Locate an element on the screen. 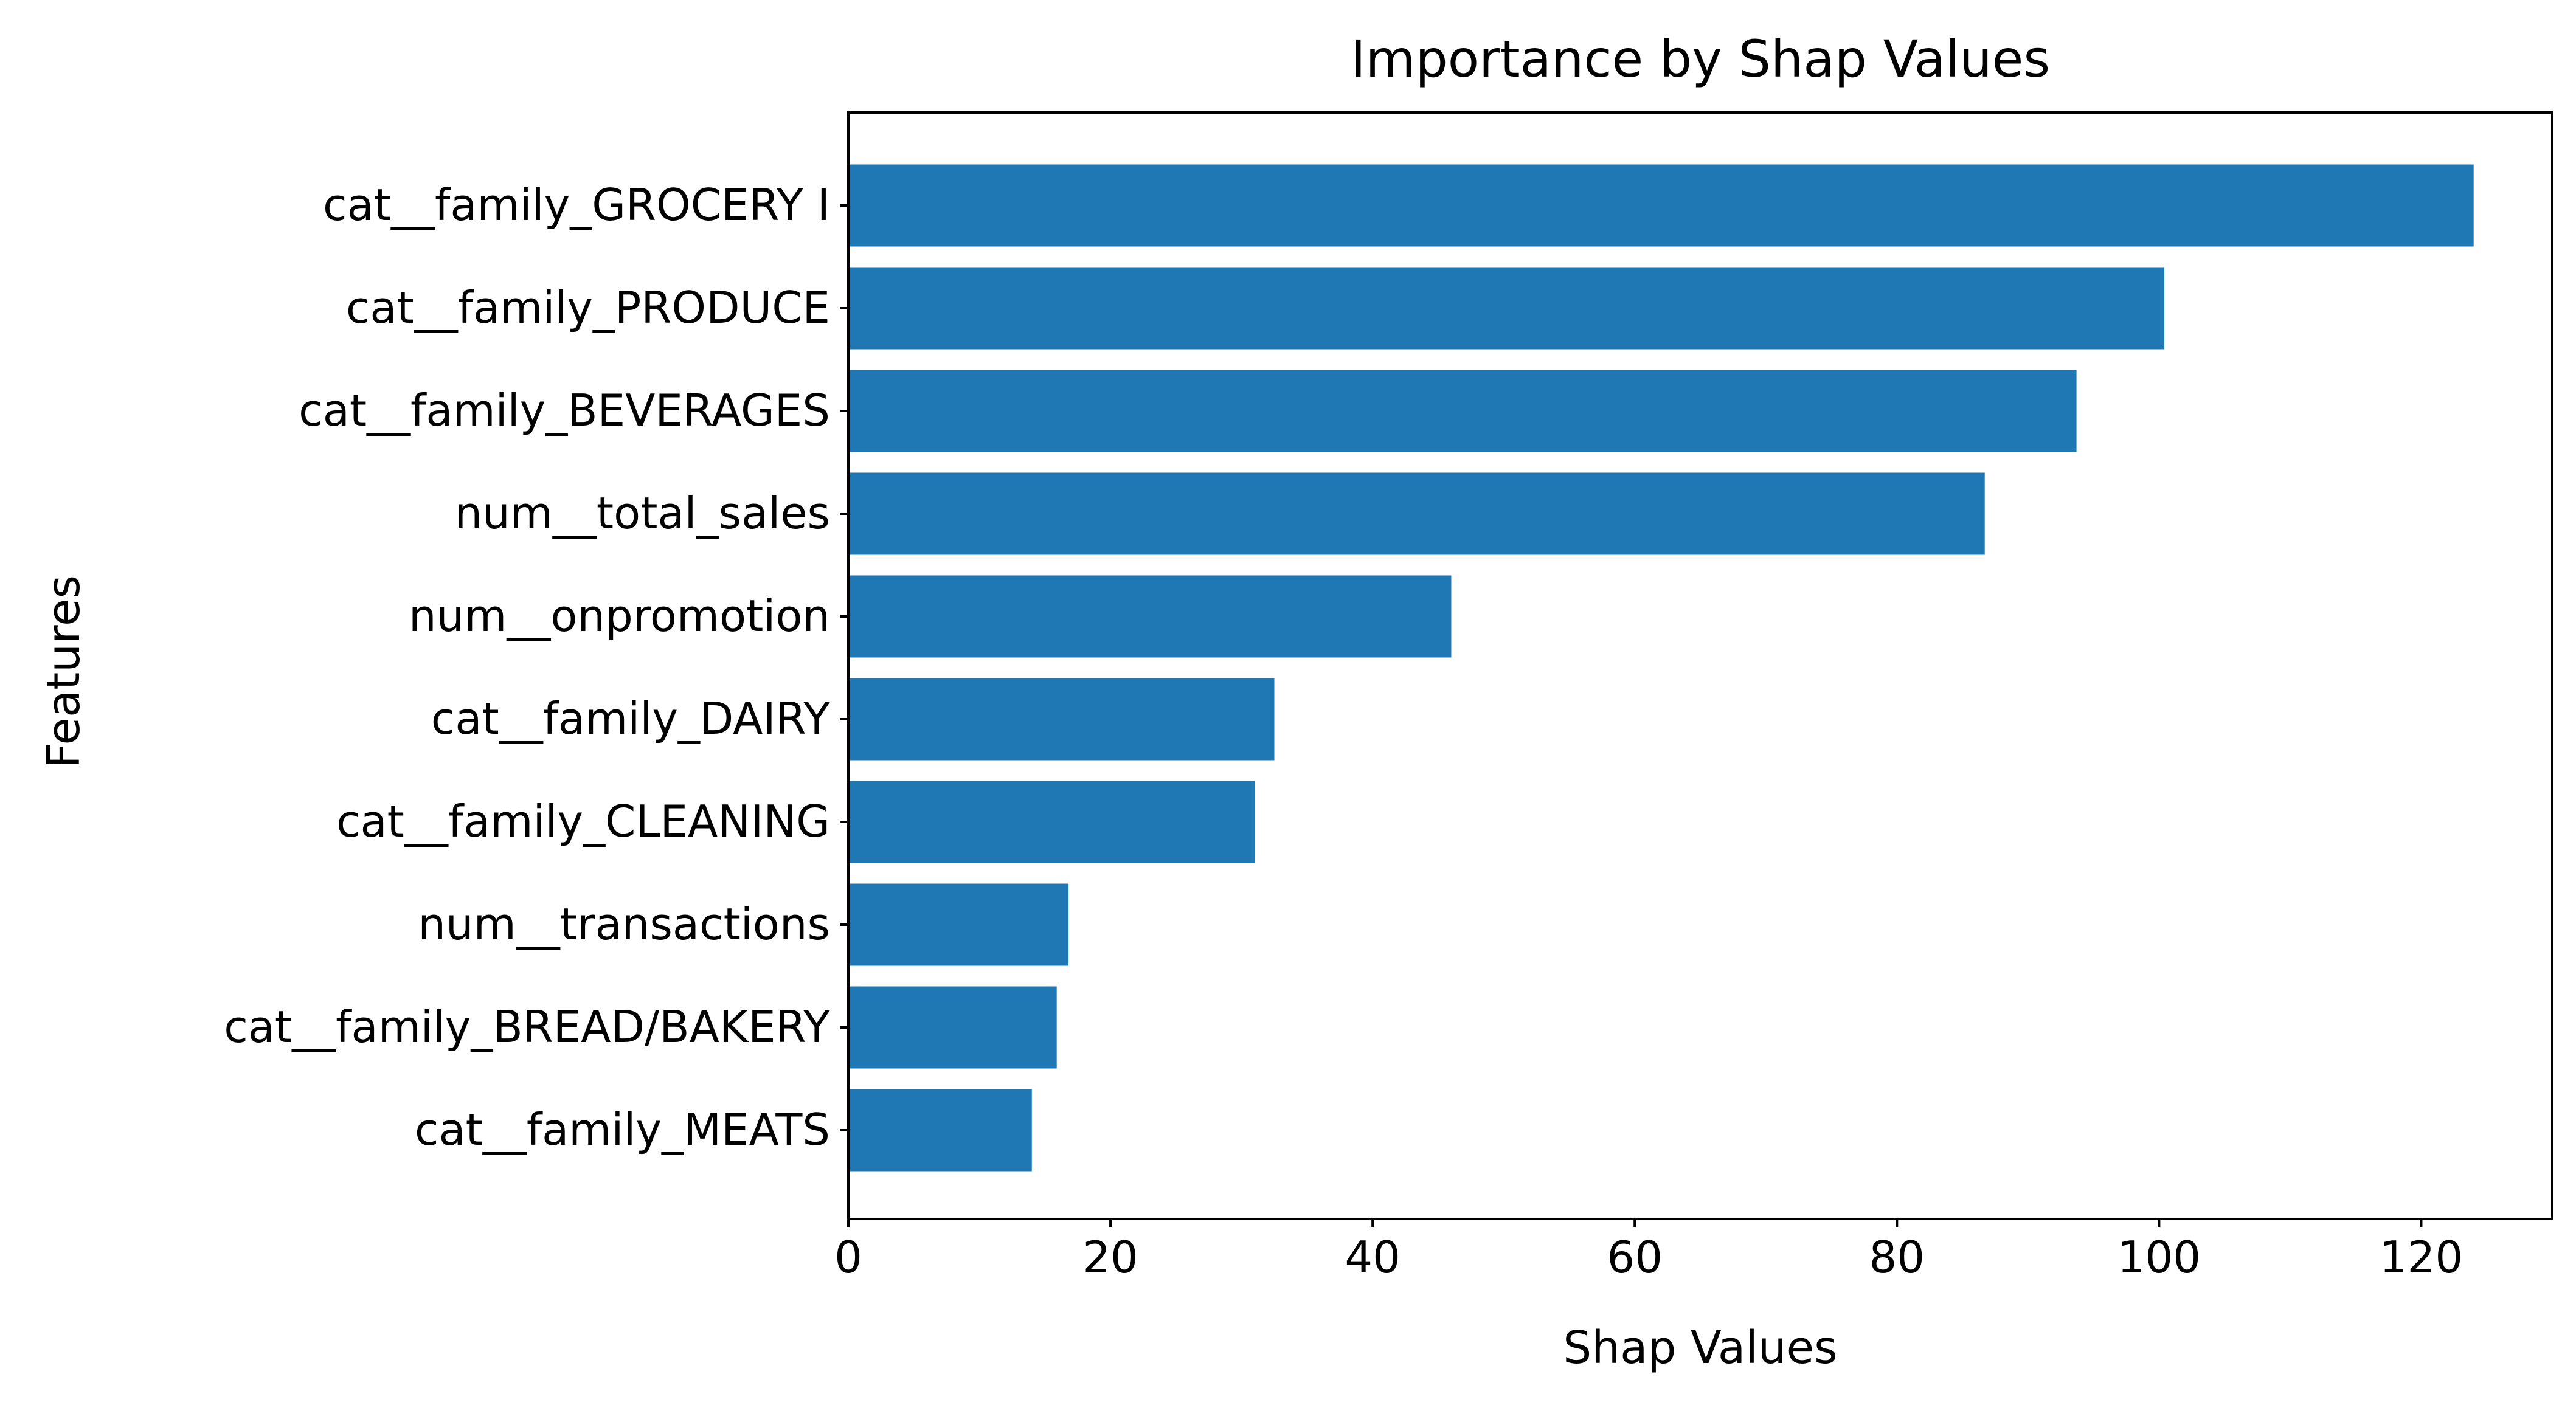 This screenshot has height=1405, width=2576. x-tick-label-6: 120 is located at coordinates (2421, 1257).